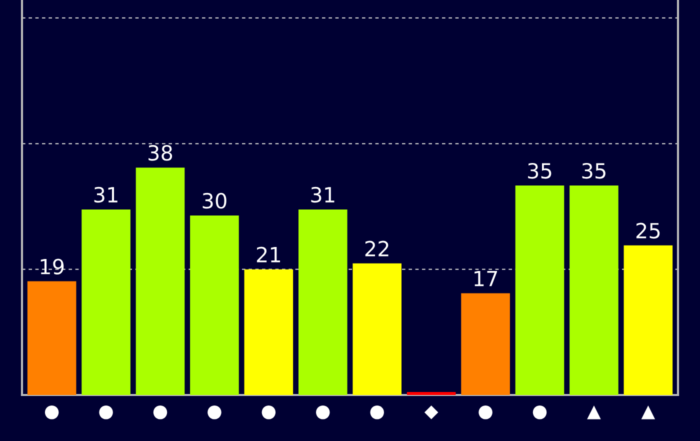  What do you see at coordinates (431, 412) in the screenshot?
I see `x-tick-label: ◆` at bounding box center [431, 412].